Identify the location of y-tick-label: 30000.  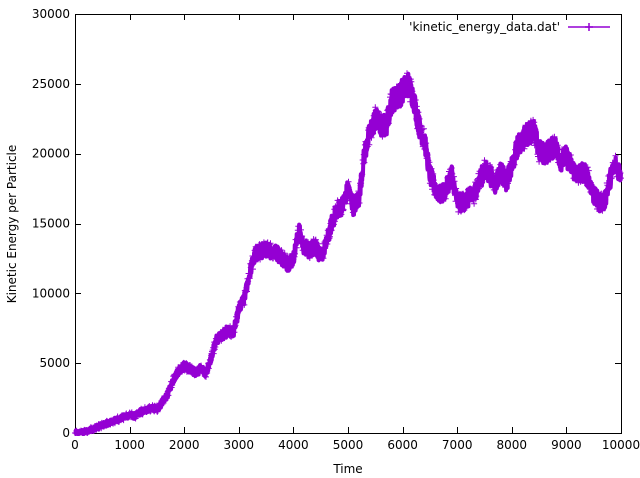
(51, 14).